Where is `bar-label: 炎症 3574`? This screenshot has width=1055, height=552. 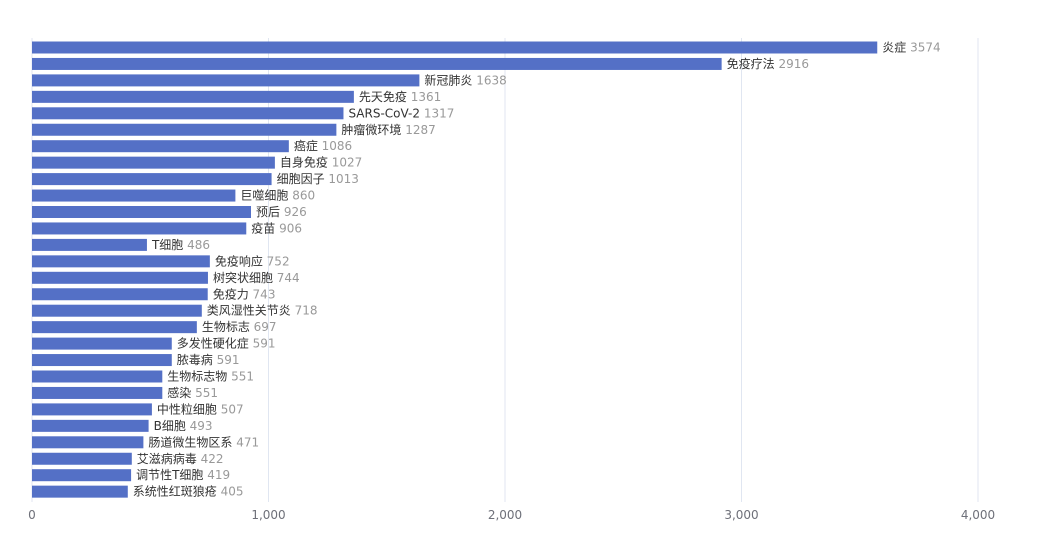 bar-label: 炎症 3574 is located at coordinates (911, 47).